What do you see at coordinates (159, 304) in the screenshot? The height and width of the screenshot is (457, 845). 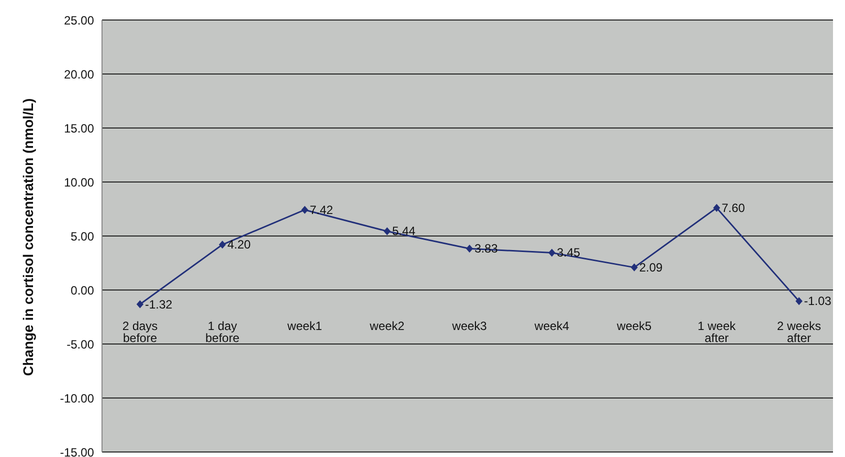 I see `data-label: -1.32` at bounding box center [159, 304].